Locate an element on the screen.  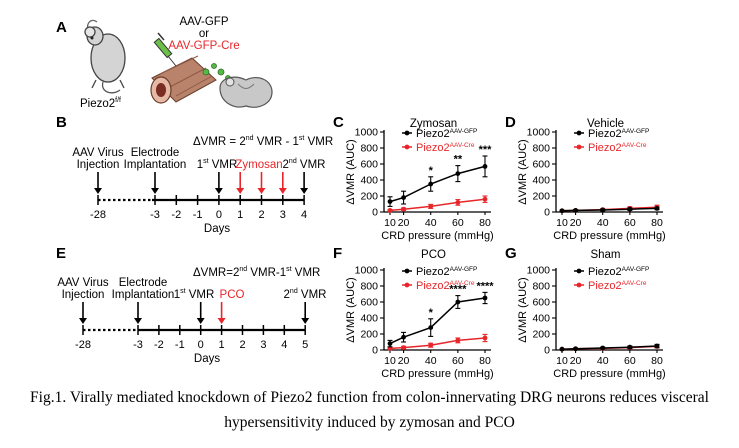
panel-b-first-vmr: 1st VMR is located at coordinates (217, 164).